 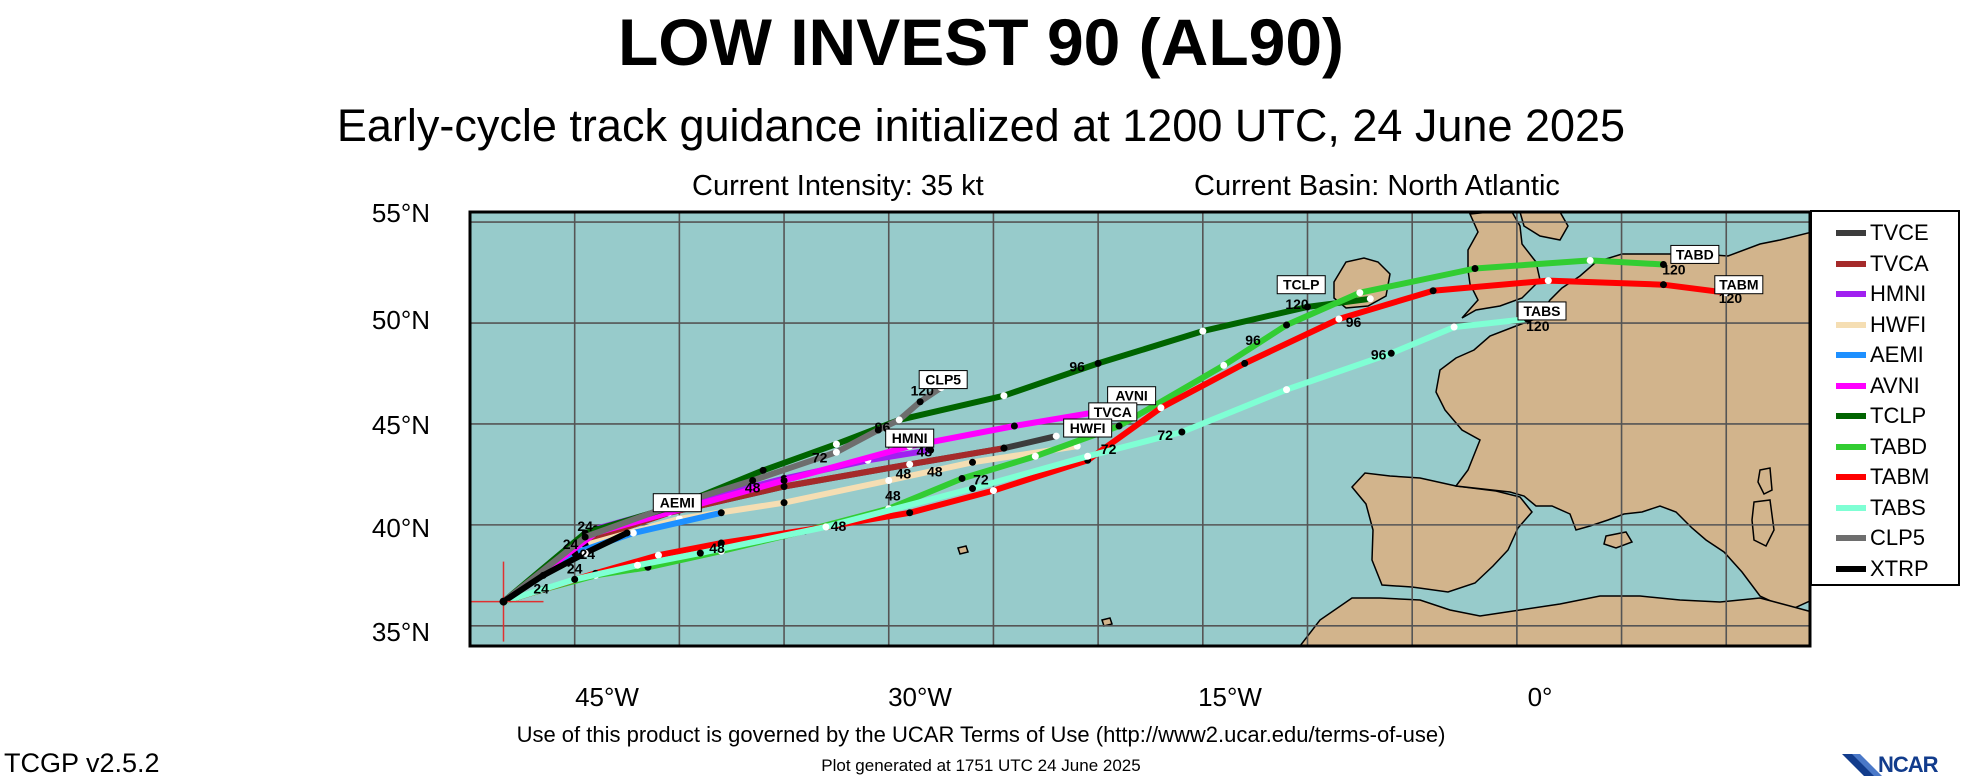 What do you see at coordinates (1908, 764) in the screenshot?
I see `ncar-logo-text: NCAR` at bounding box center [1908, 764].